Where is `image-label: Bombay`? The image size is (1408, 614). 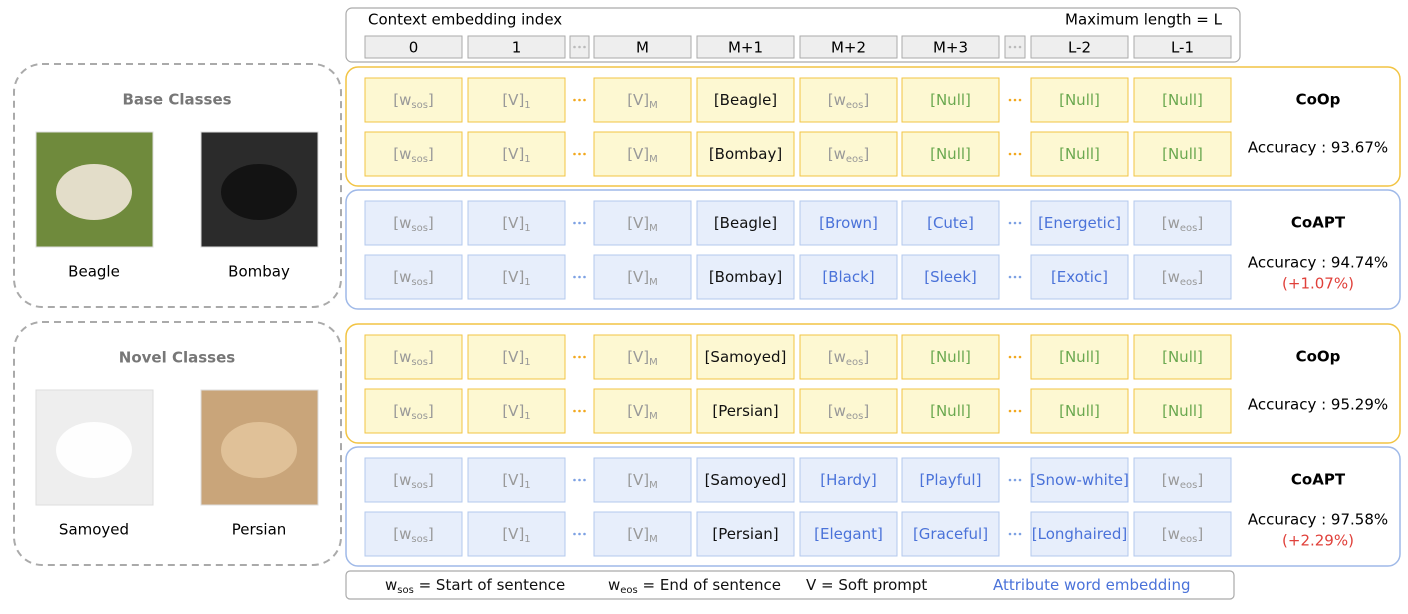 image-label: Bombay is located at coordinates (259, 272).